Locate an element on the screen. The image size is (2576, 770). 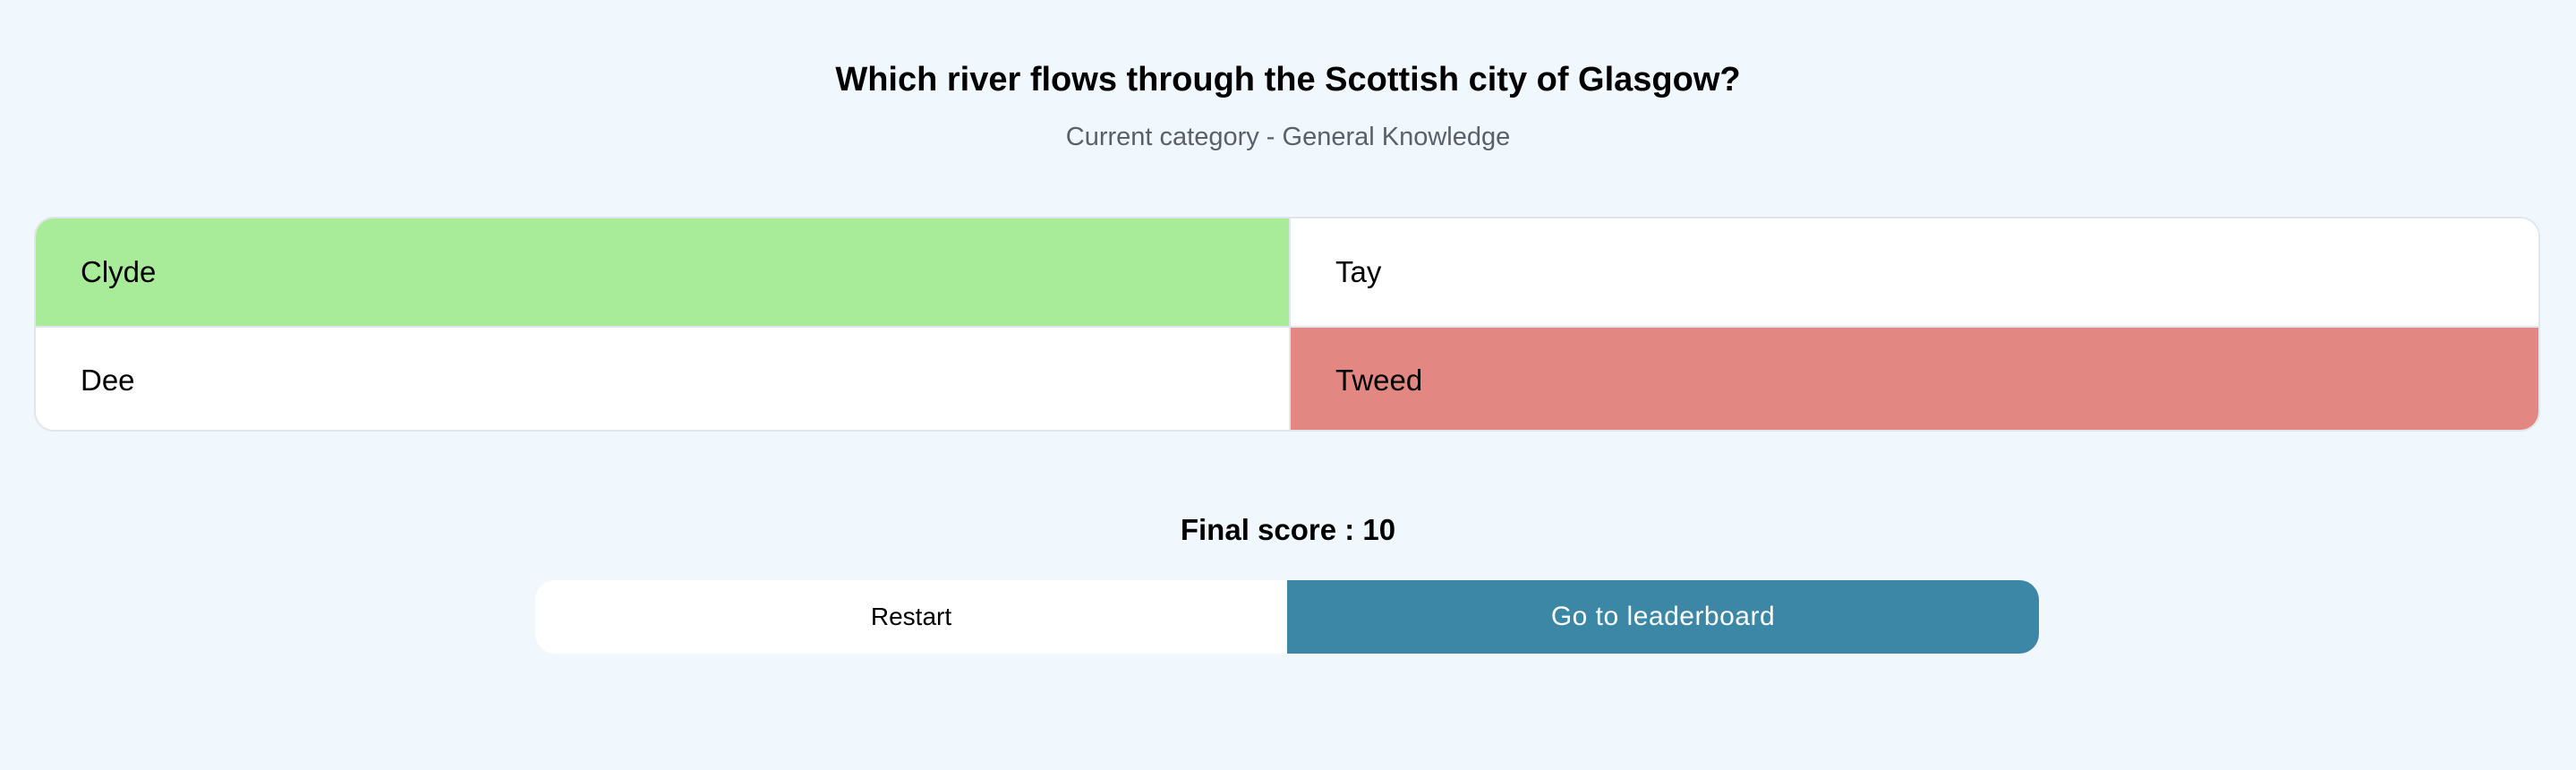
action-button-group: Restart Go to leaderboard is located at coordinates (1287, 617).